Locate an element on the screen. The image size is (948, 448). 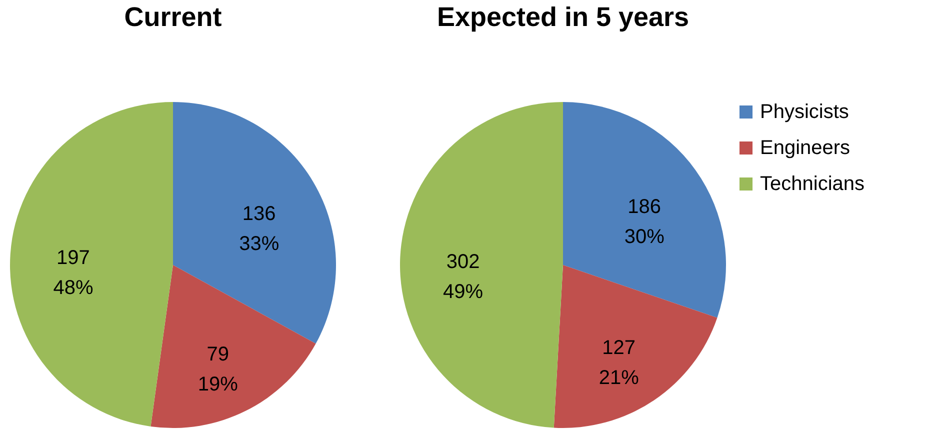
data-label: 127 21% is located at coordinates (619, 362).